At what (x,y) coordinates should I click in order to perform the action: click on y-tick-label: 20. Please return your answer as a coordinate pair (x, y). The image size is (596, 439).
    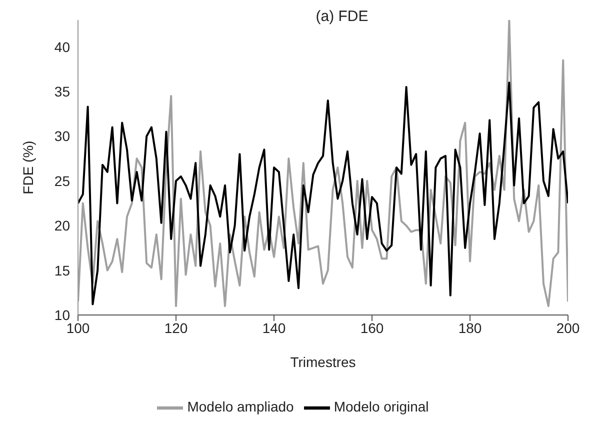
    Looking at the image, I should click on (62, 226).